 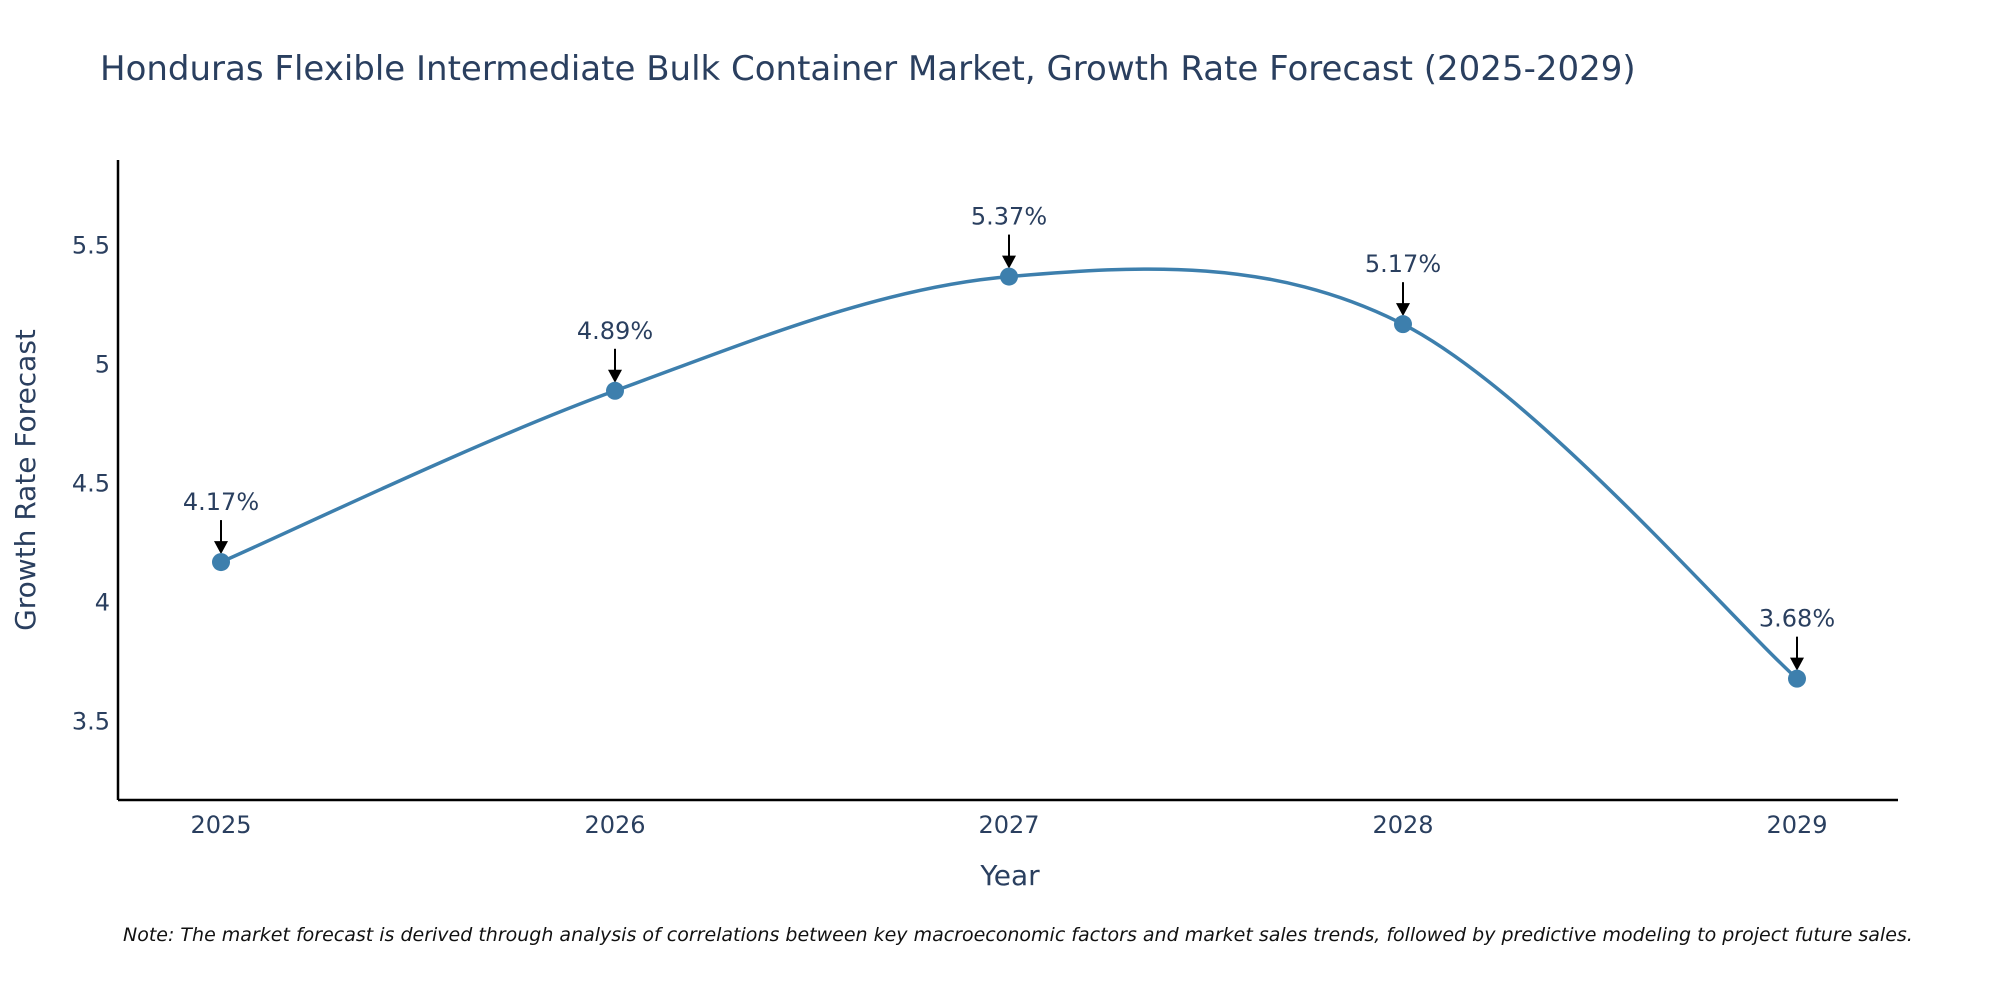 I want to click on x-tick-labels: 2025 2026 2027 2028 2029, so click(x=1008, y=825).